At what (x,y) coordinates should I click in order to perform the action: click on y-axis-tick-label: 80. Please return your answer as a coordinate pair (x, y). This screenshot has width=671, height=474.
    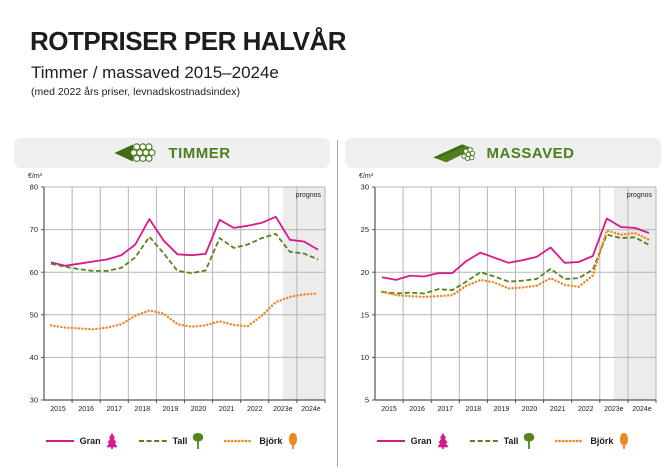
    Looking at the image, I should click on (34, 187).